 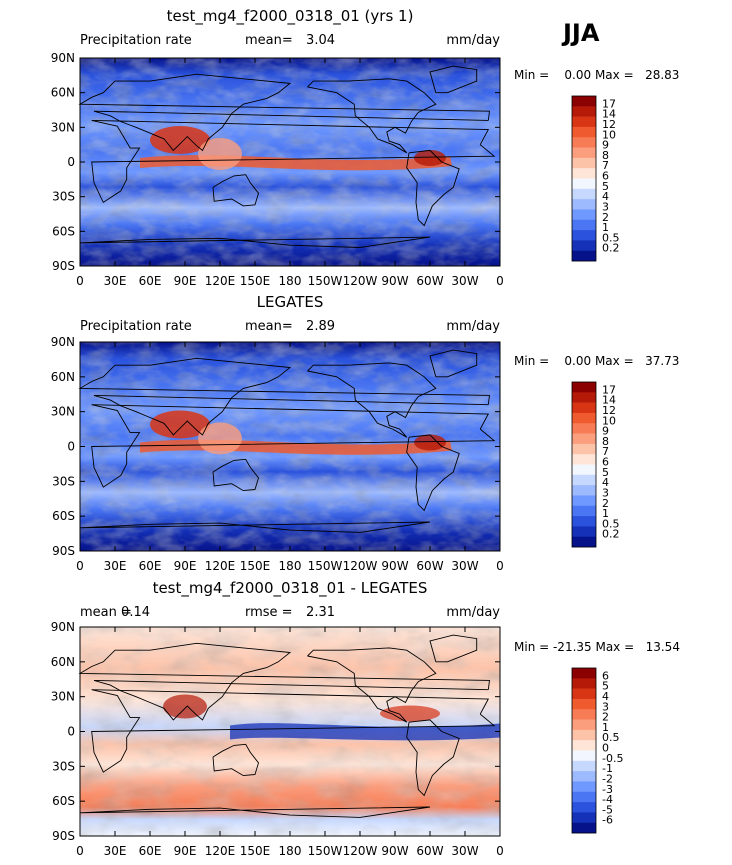 What do you see at coordinates (605, 492) in the screenshot?
I see `colorbar-label: 3` at bounding box center [605, 492].